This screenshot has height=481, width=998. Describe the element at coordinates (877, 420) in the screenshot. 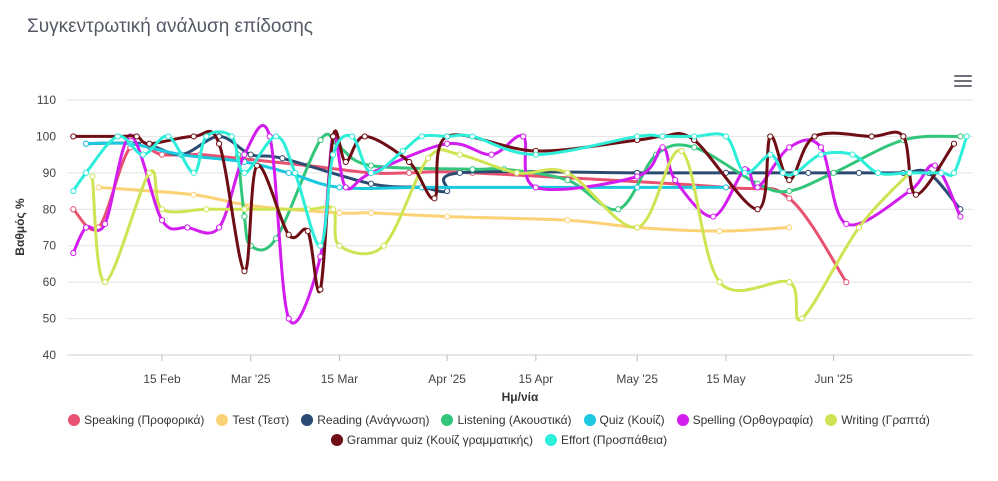

I see `legend-item: Writing (Γραπτά)` at that location.